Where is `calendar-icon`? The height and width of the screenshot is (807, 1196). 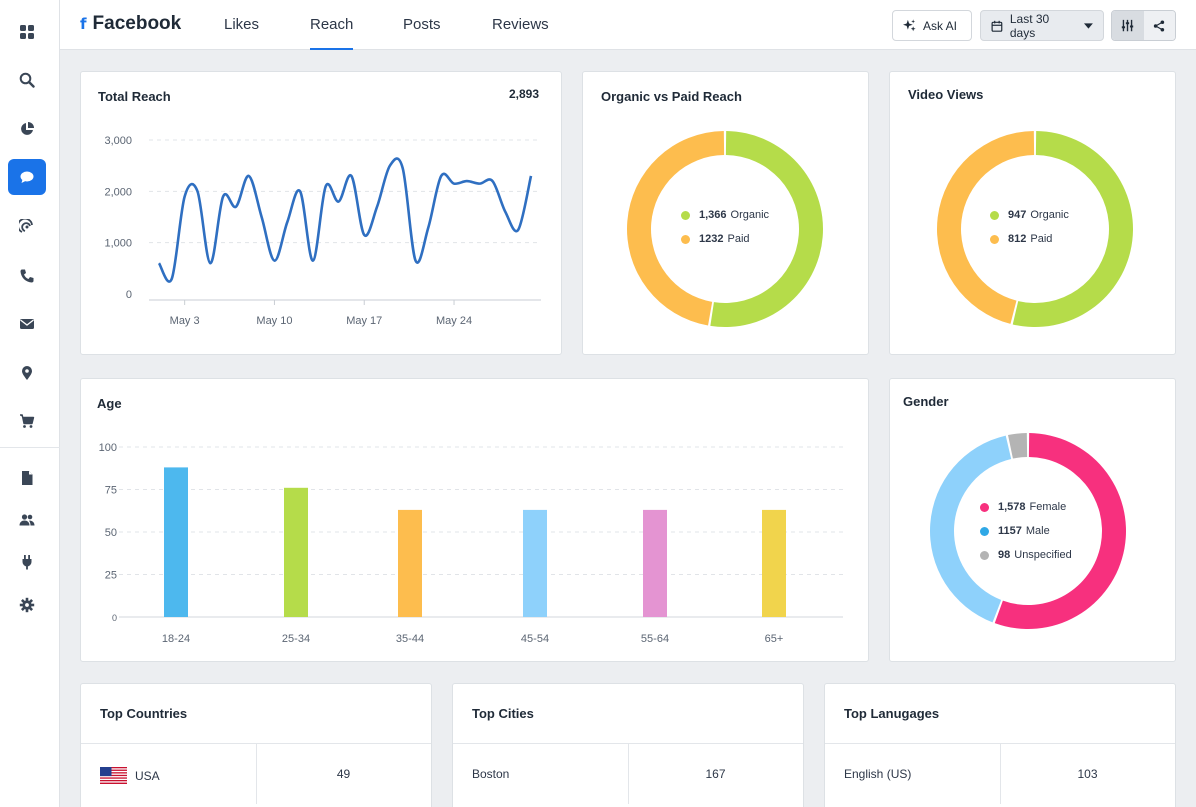
calendar-icon is located at coordinates (997, 26).